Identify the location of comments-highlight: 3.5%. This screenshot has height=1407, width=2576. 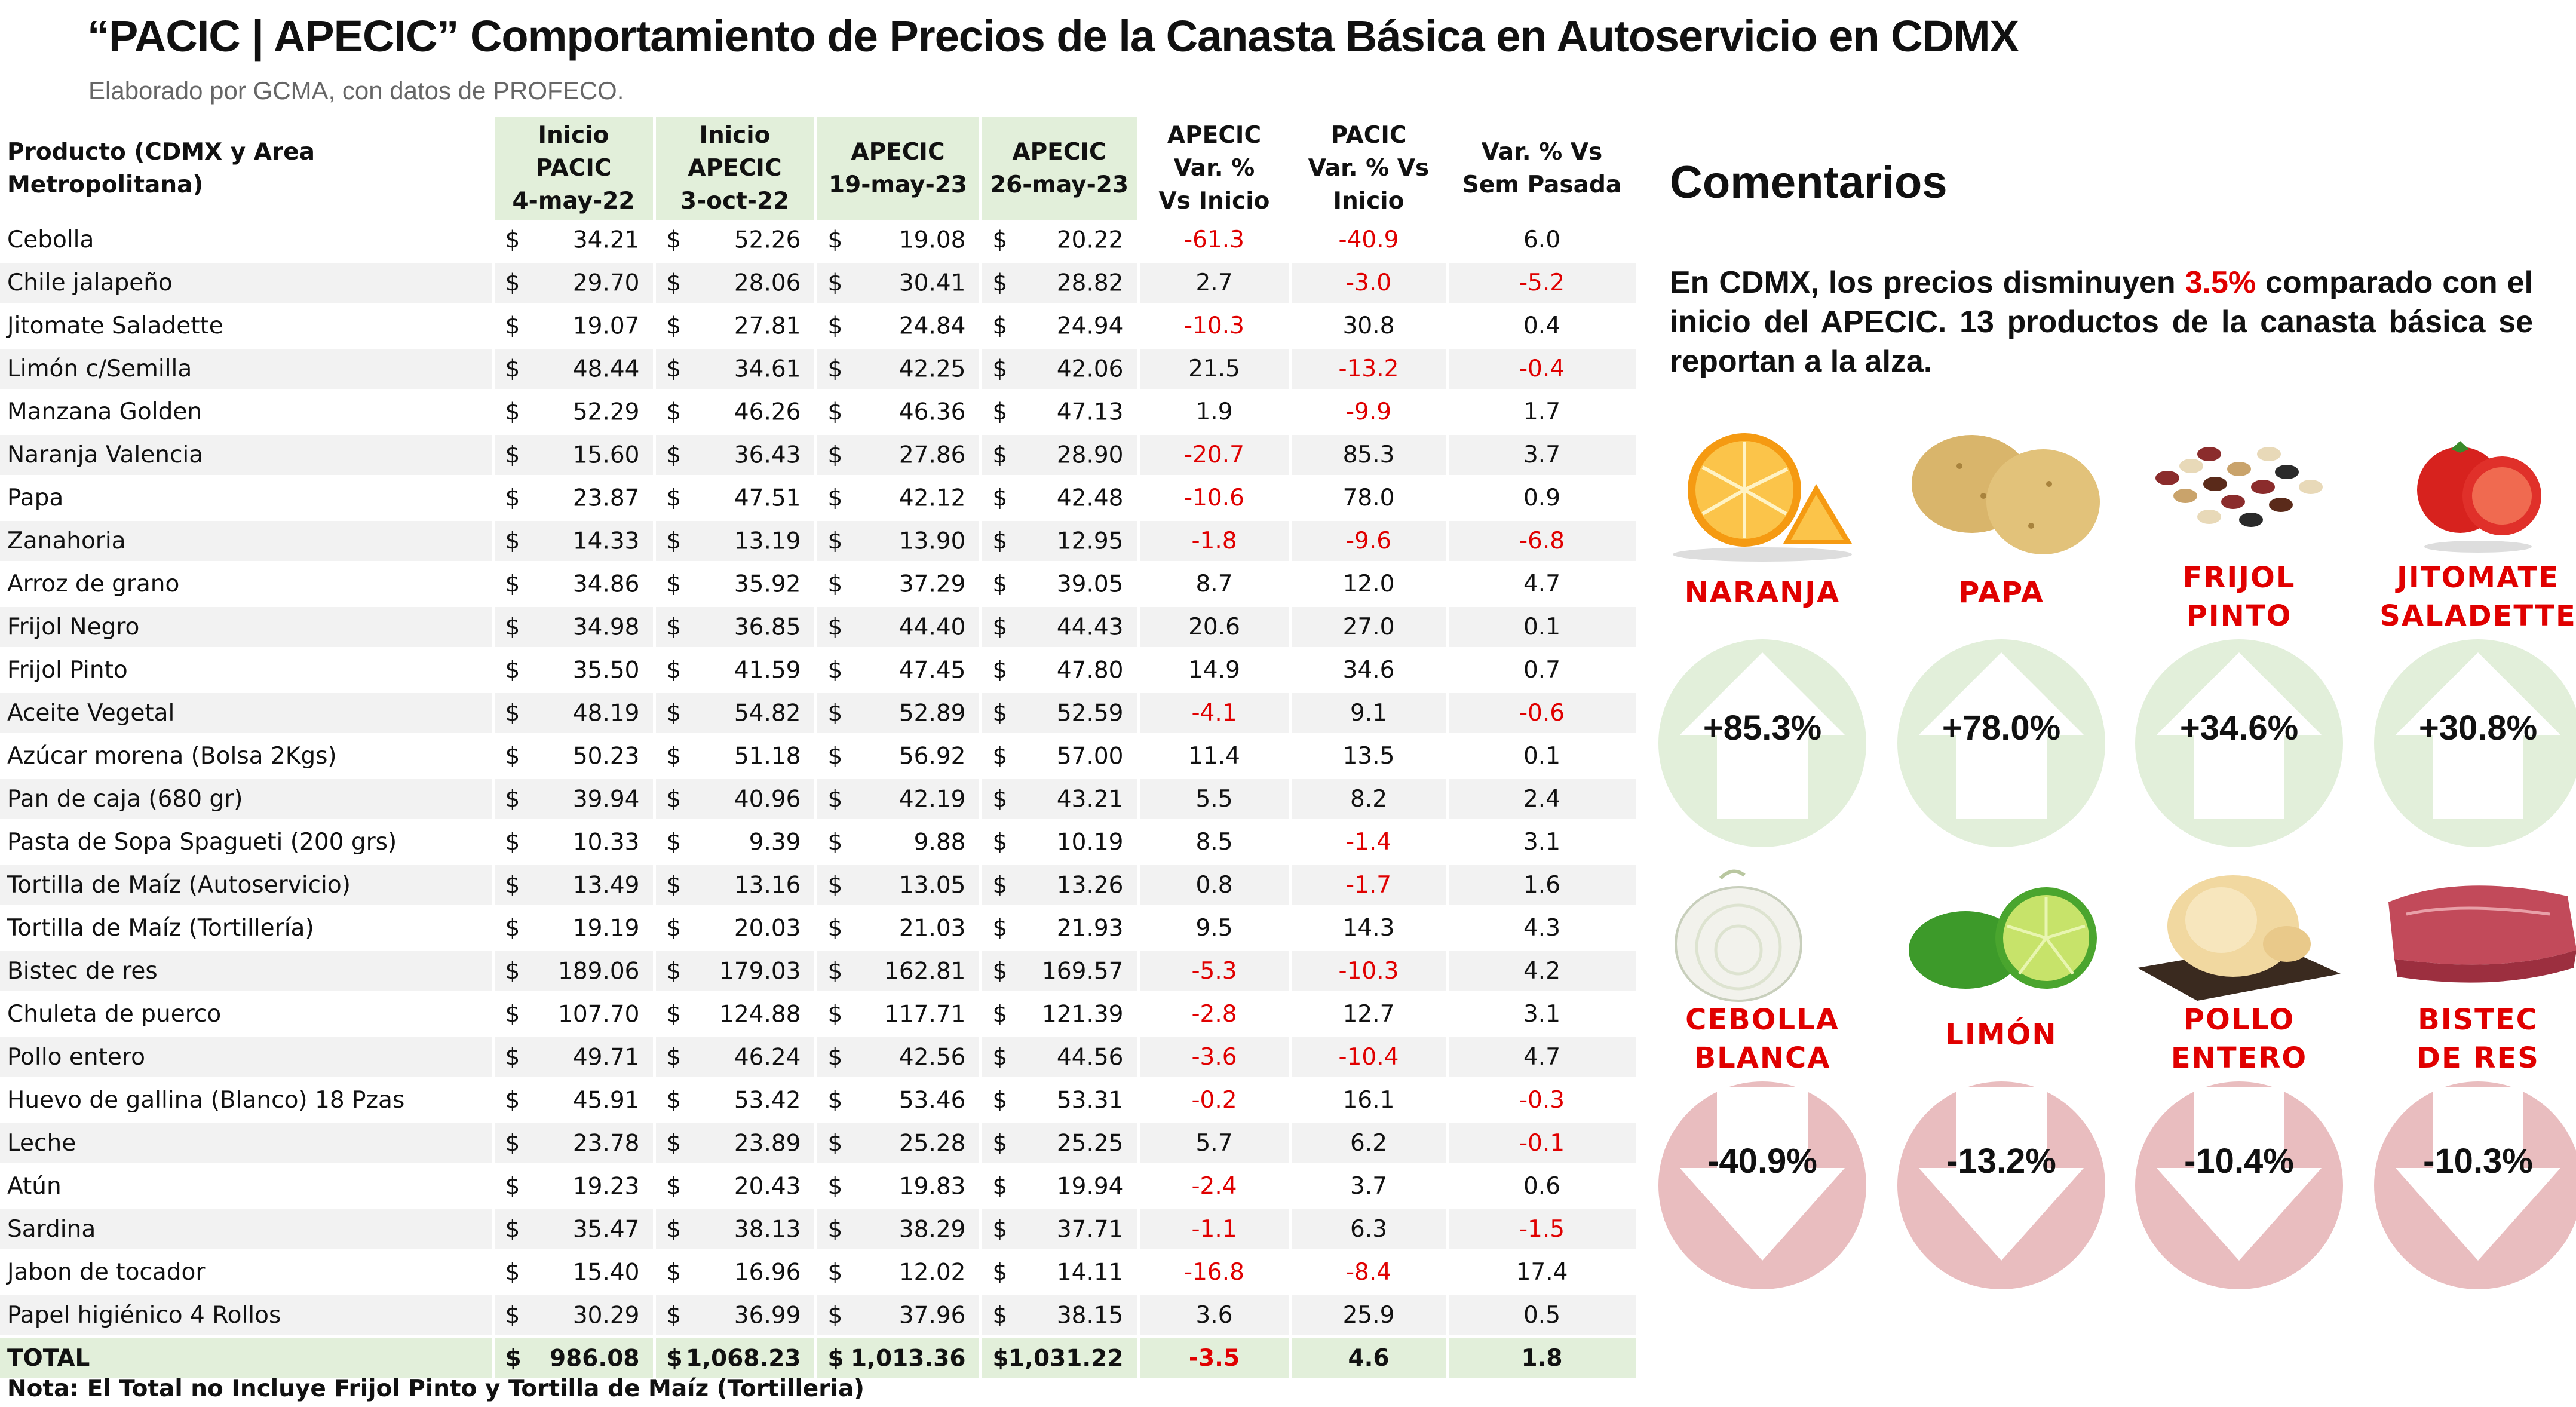
(2220, 282).